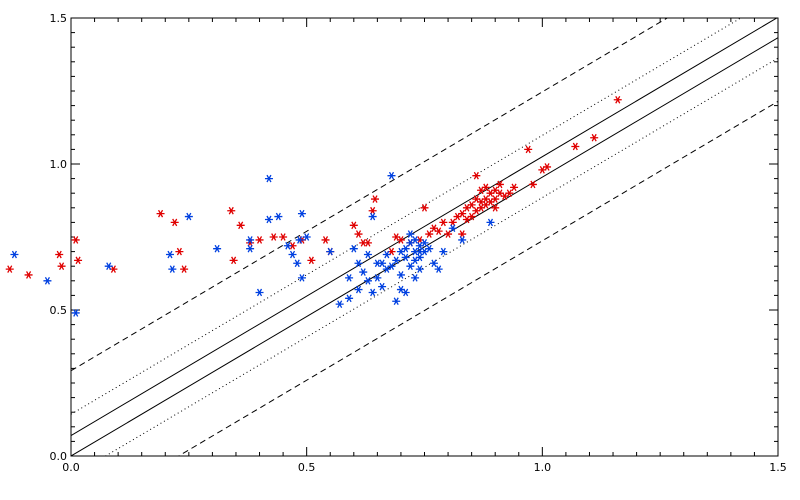  I want to click on y-tick-label: 1.0, so click(59, 164).